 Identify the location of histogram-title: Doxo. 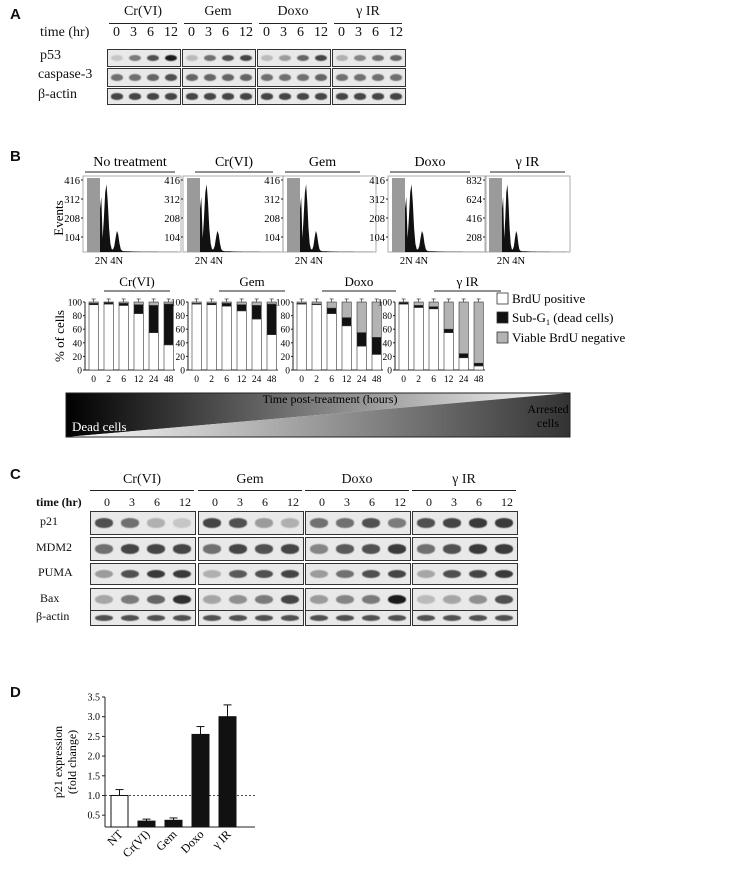
(429, 162).